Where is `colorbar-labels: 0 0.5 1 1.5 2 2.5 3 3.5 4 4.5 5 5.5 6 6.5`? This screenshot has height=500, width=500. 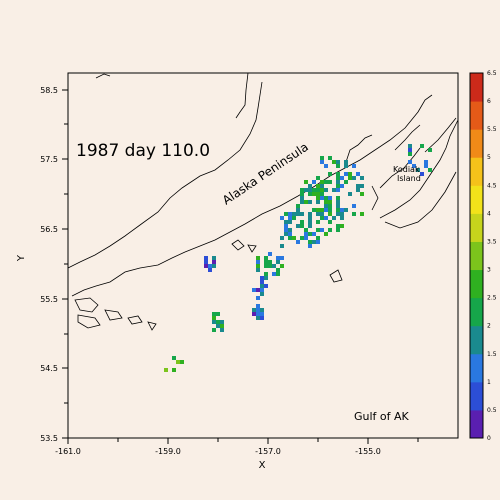 colorbar-labels: 0 0.5 1 1.5 2 2.5 3 3.5 4 4.5 5 5.5 6 6.5 is located at coordinates (492, 256).